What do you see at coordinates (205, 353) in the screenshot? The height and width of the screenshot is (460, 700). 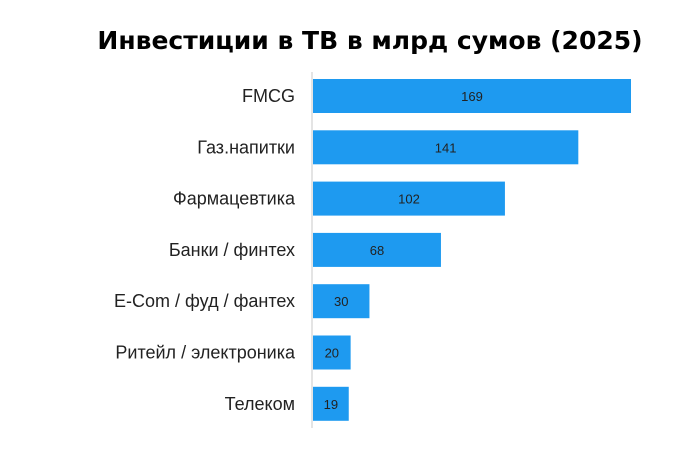 I see `category-label-5: Ритейл / электроника` at bounding box center [205, 353].